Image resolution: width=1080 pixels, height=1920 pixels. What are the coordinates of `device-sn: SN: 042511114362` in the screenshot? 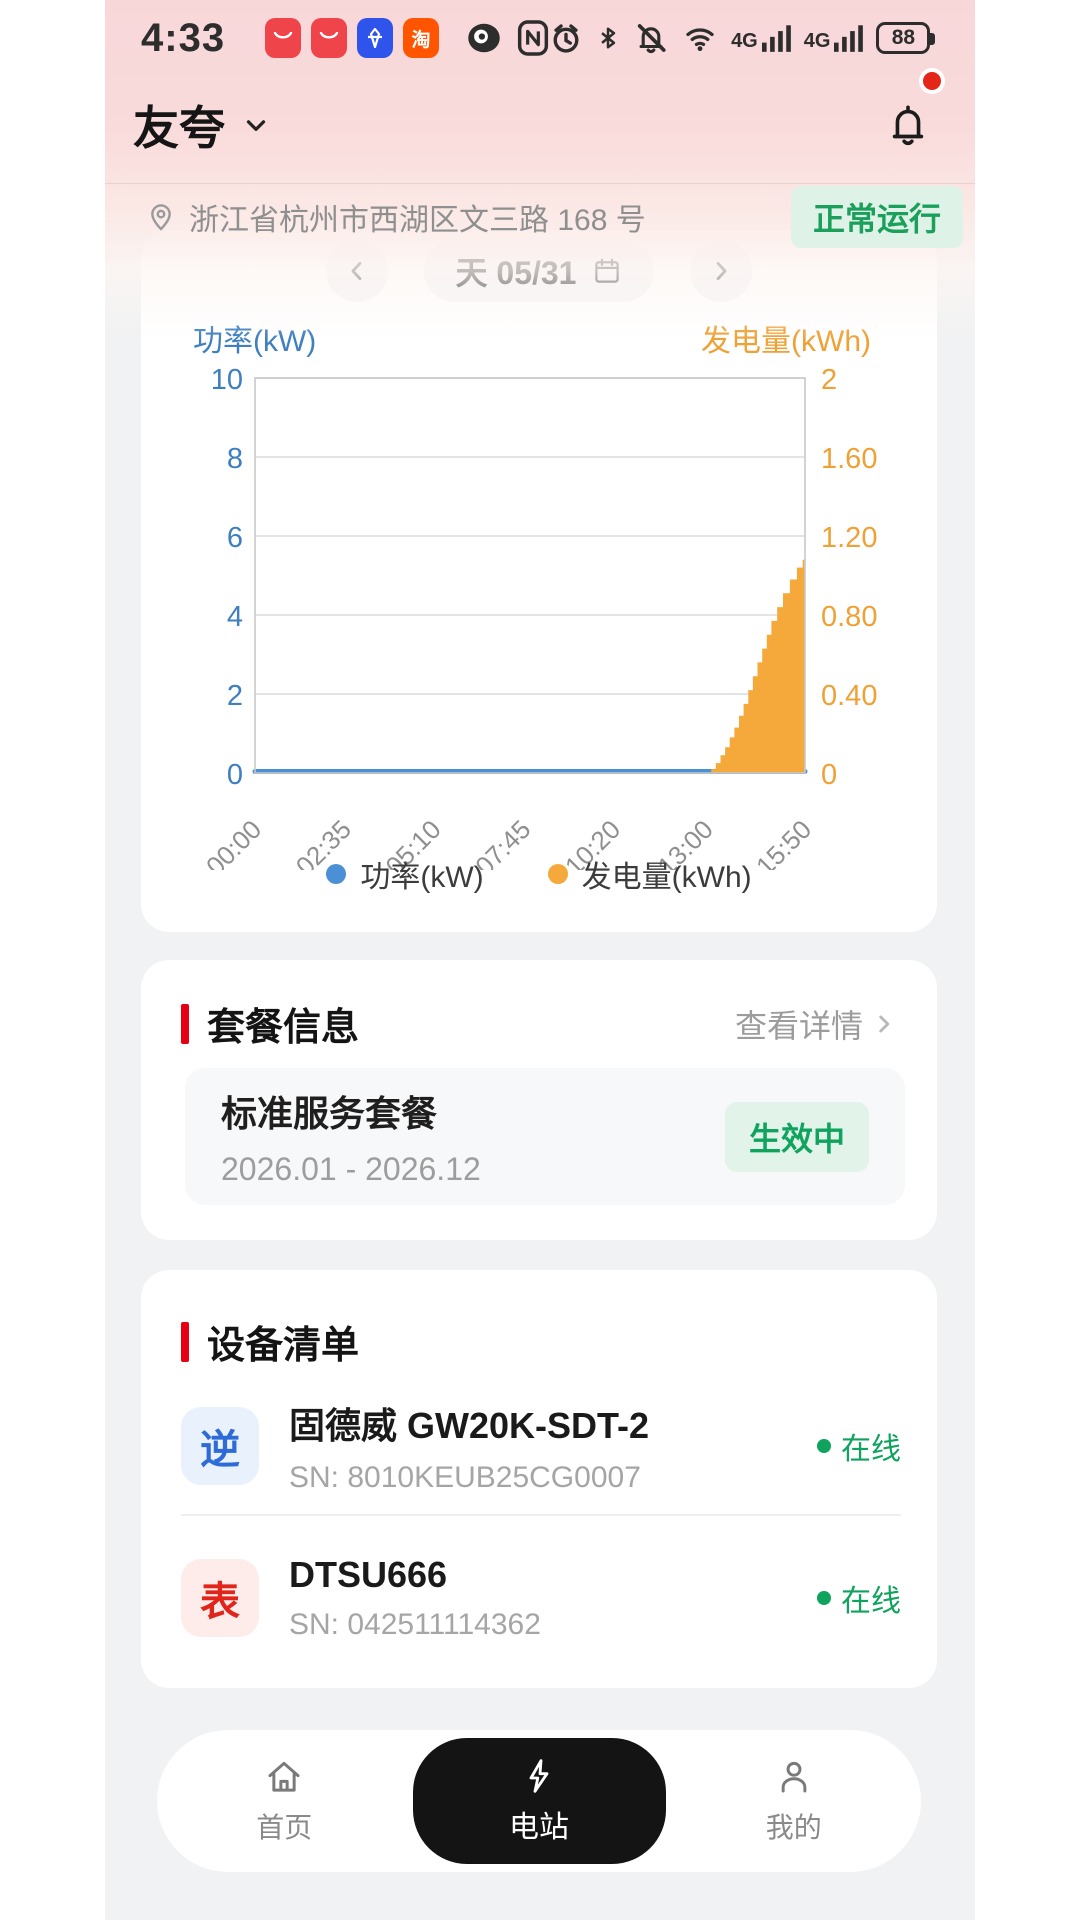 It's located at (415, 1624).